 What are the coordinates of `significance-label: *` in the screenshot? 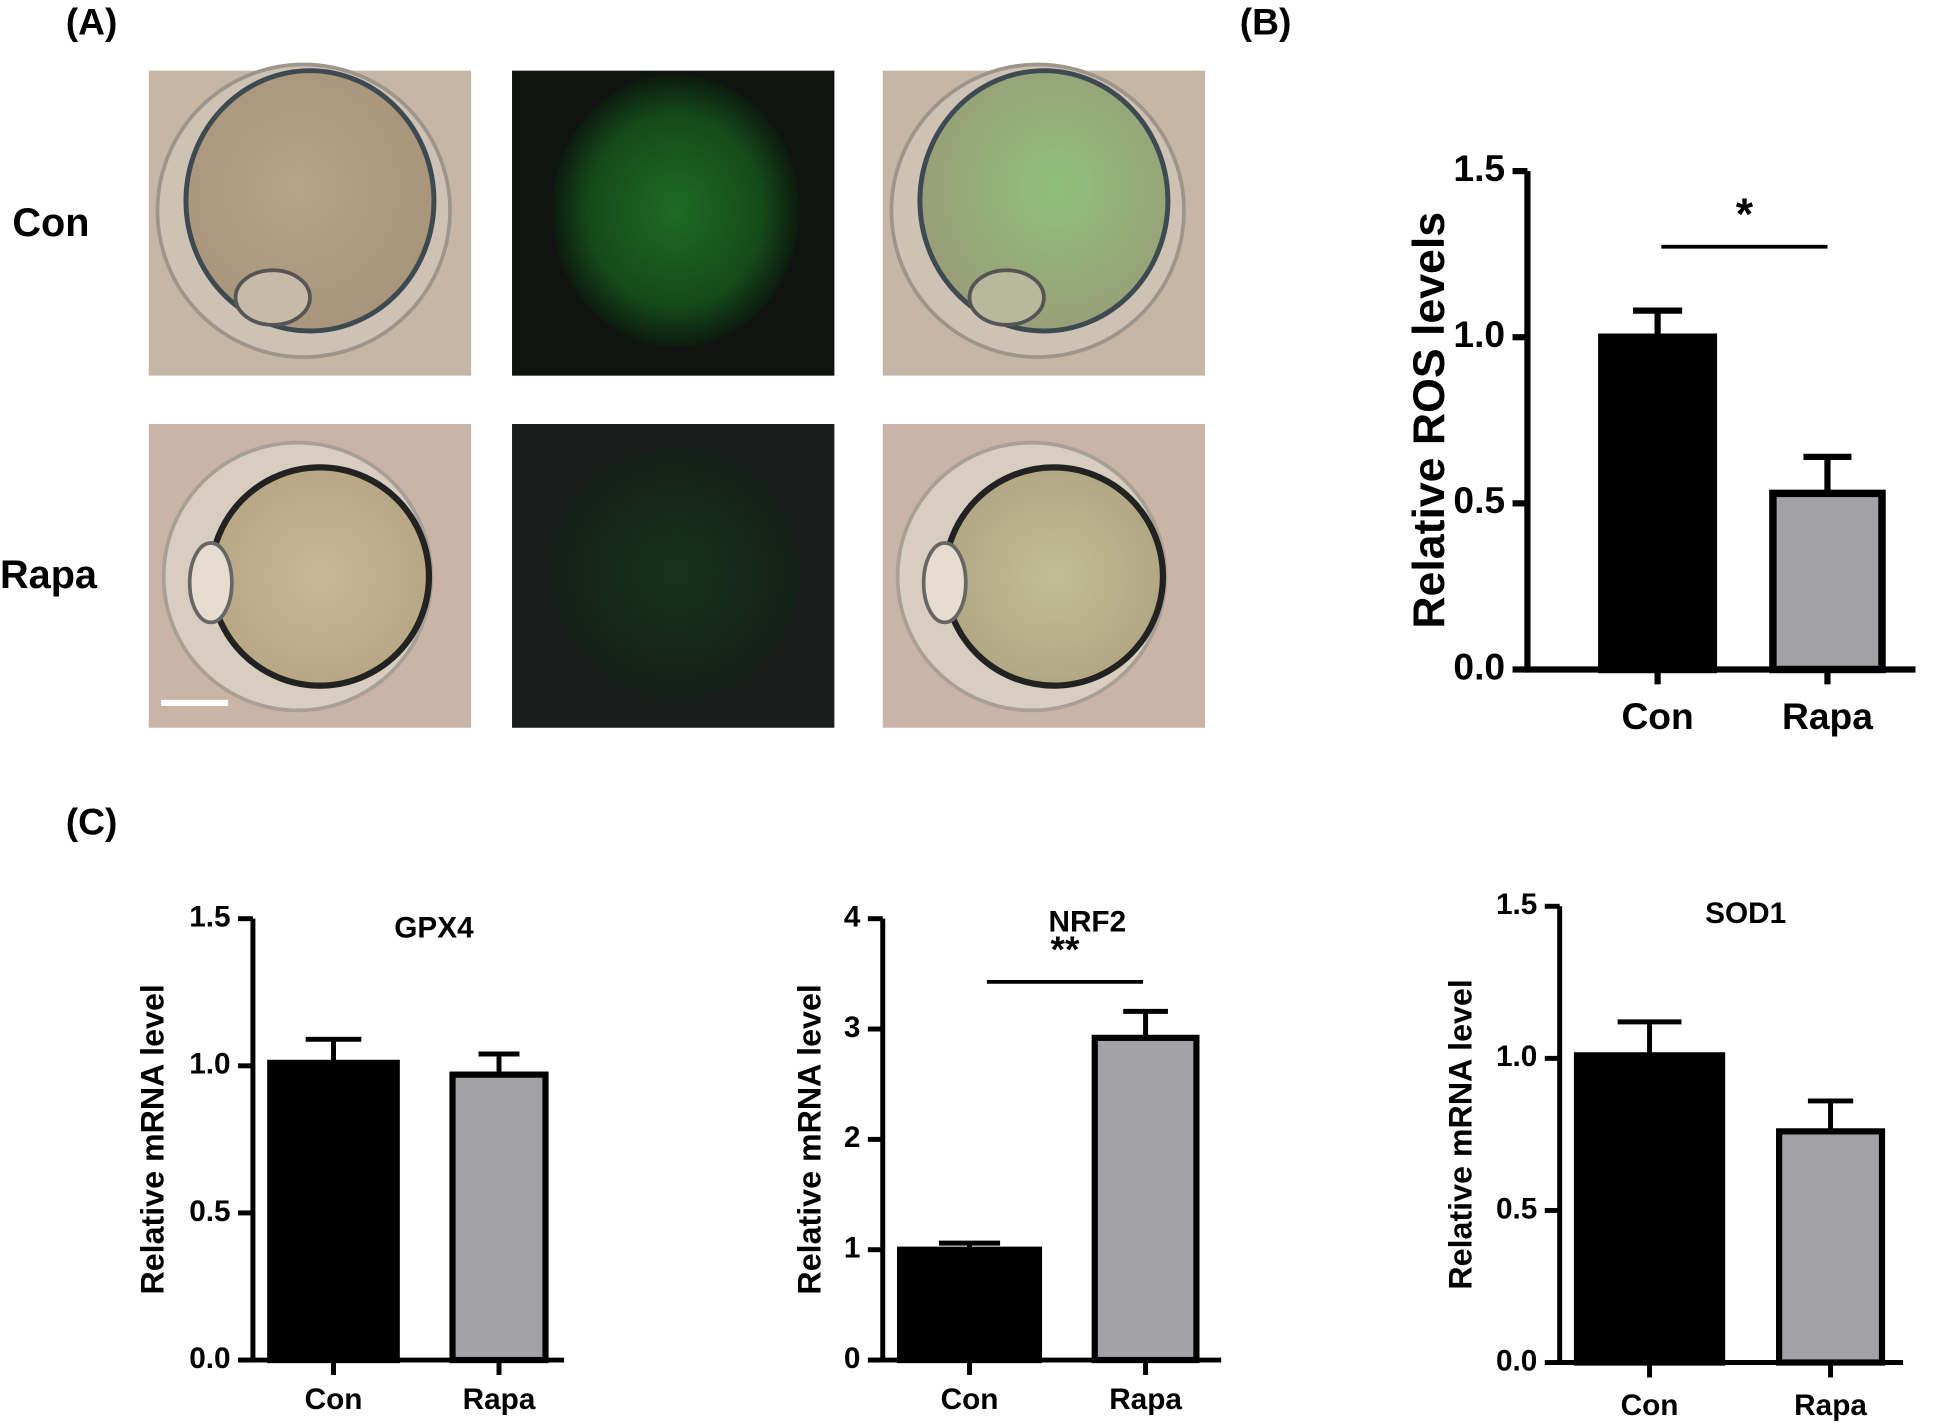 It's located at (1745, 214).